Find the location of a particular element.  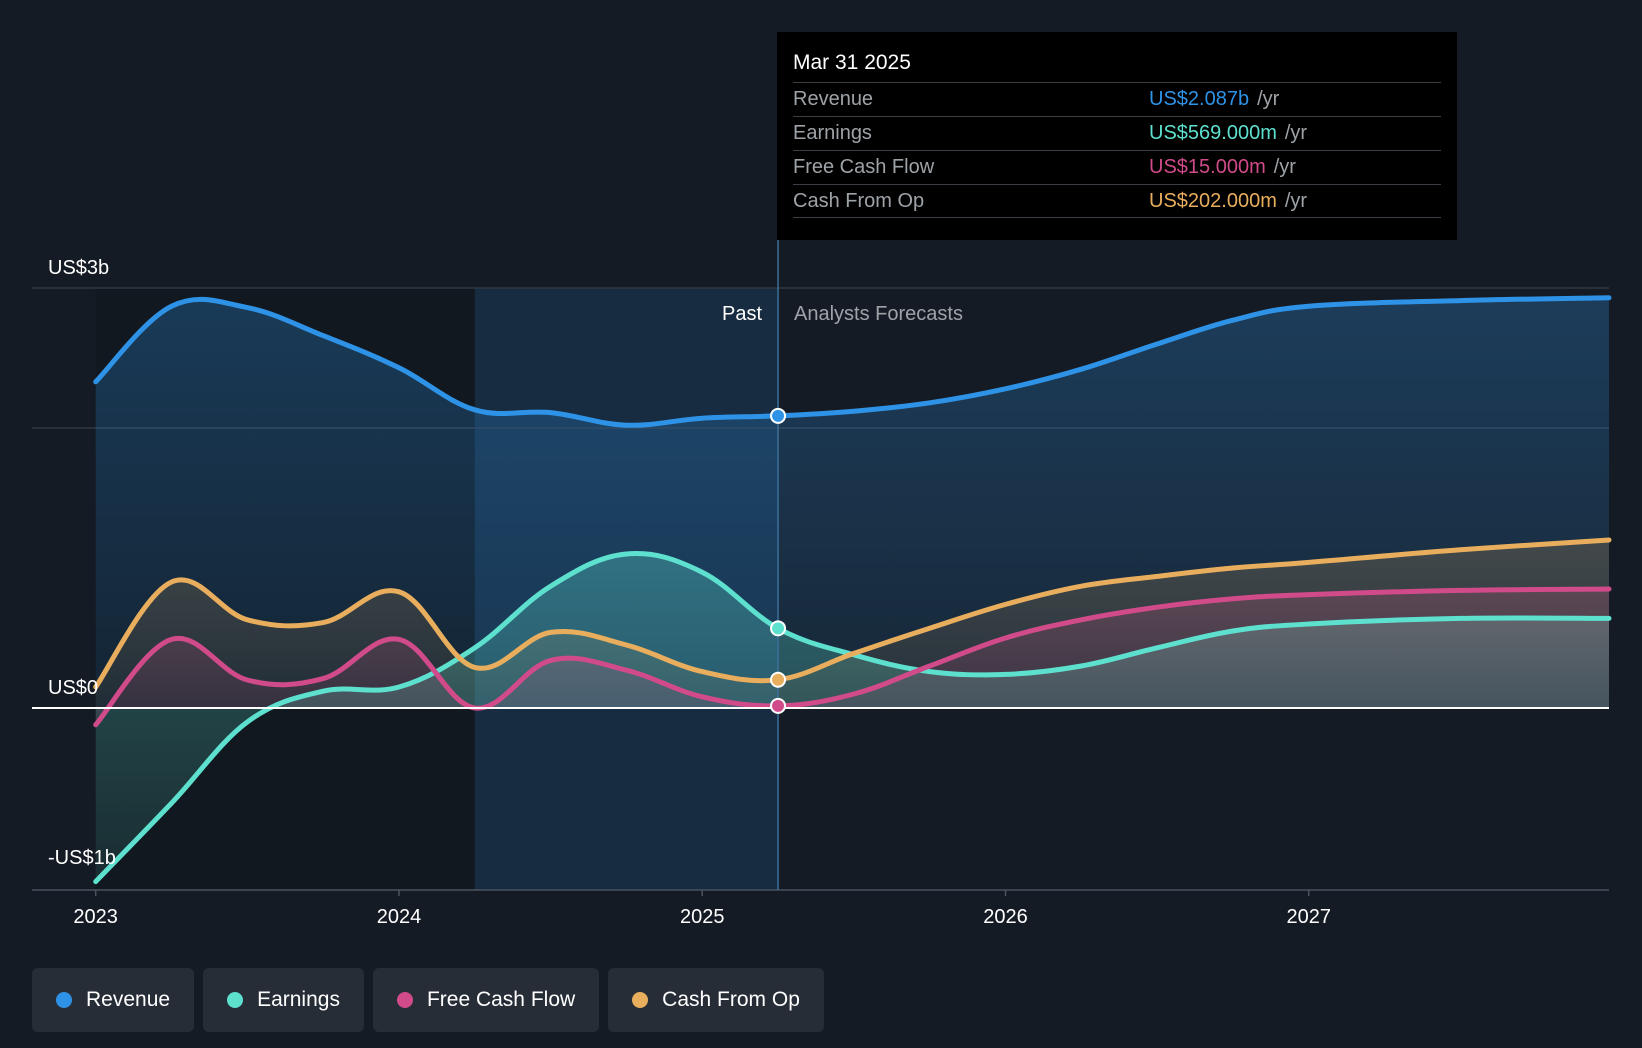

x-tick-label: 2027 is located at coordinates (1309, 917).